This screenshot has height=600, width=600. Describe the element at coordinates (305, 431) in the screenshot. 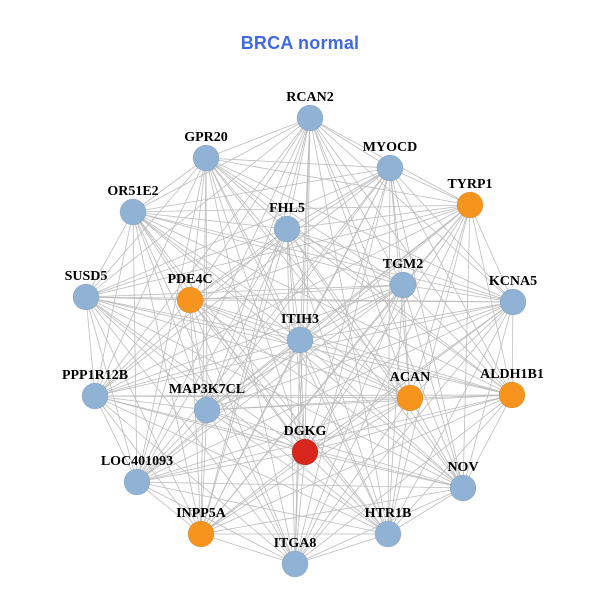

I see `node-label-DGKG: DGKG` at that location.